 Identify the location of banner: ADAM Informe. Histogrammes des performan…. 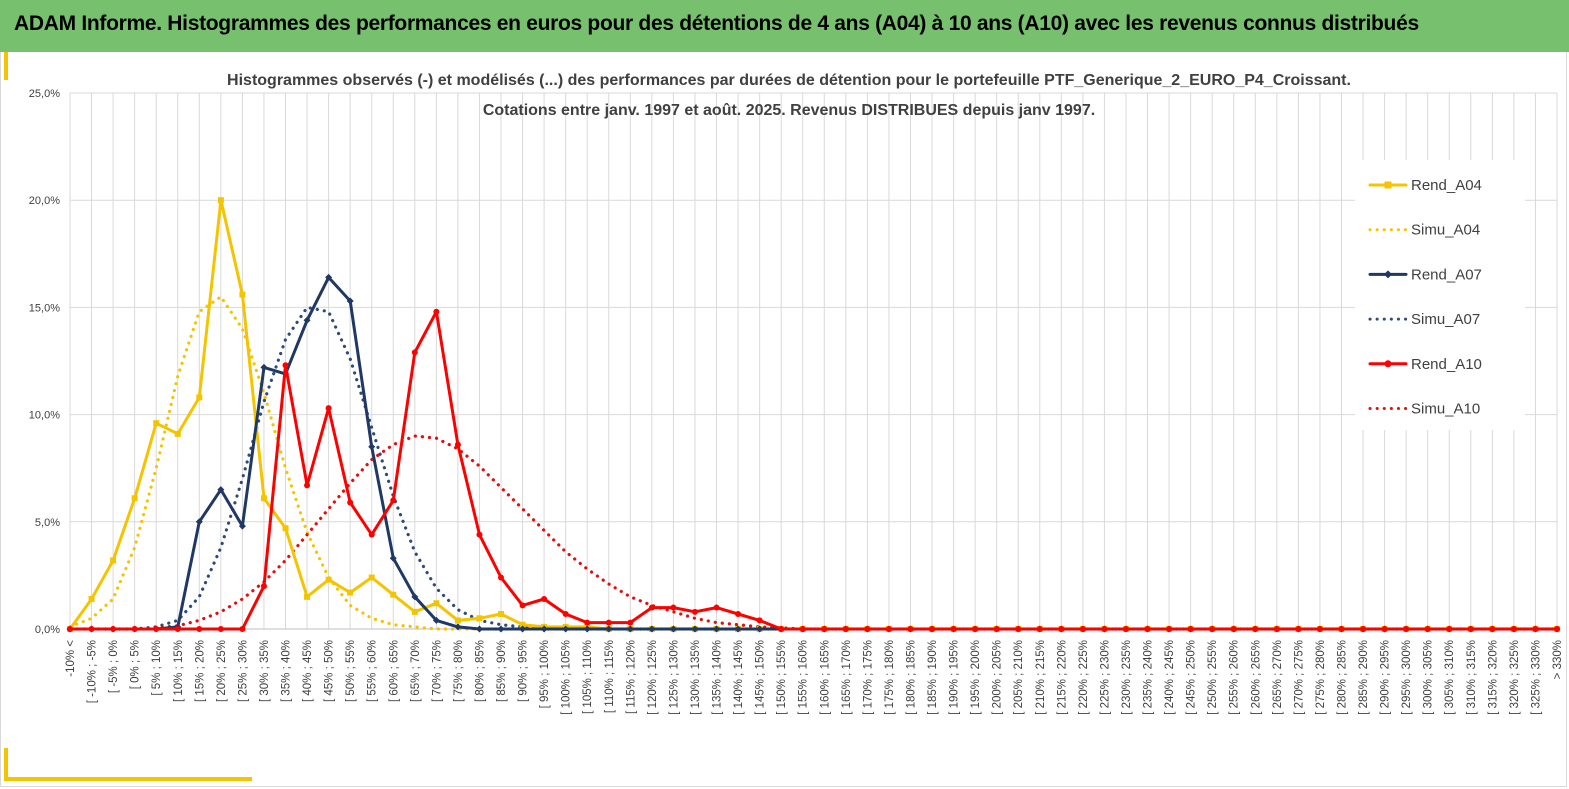
(784, 26).